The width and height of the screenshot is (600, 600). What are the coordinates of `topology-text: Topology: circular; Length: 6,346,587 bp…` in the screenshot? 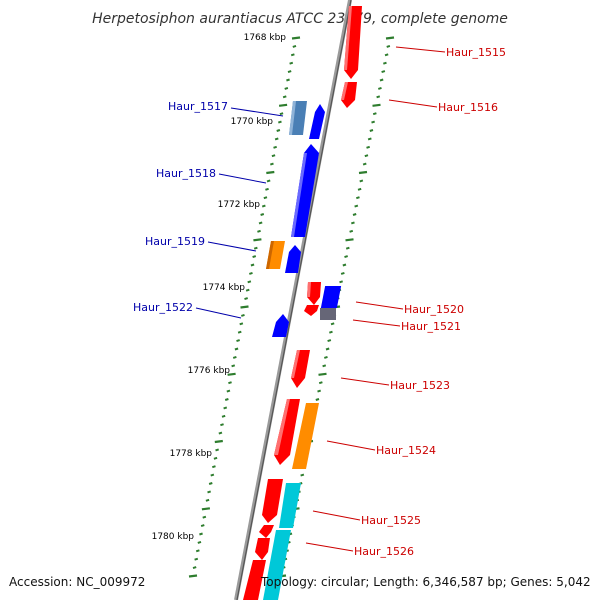 It's located at (425, 582).